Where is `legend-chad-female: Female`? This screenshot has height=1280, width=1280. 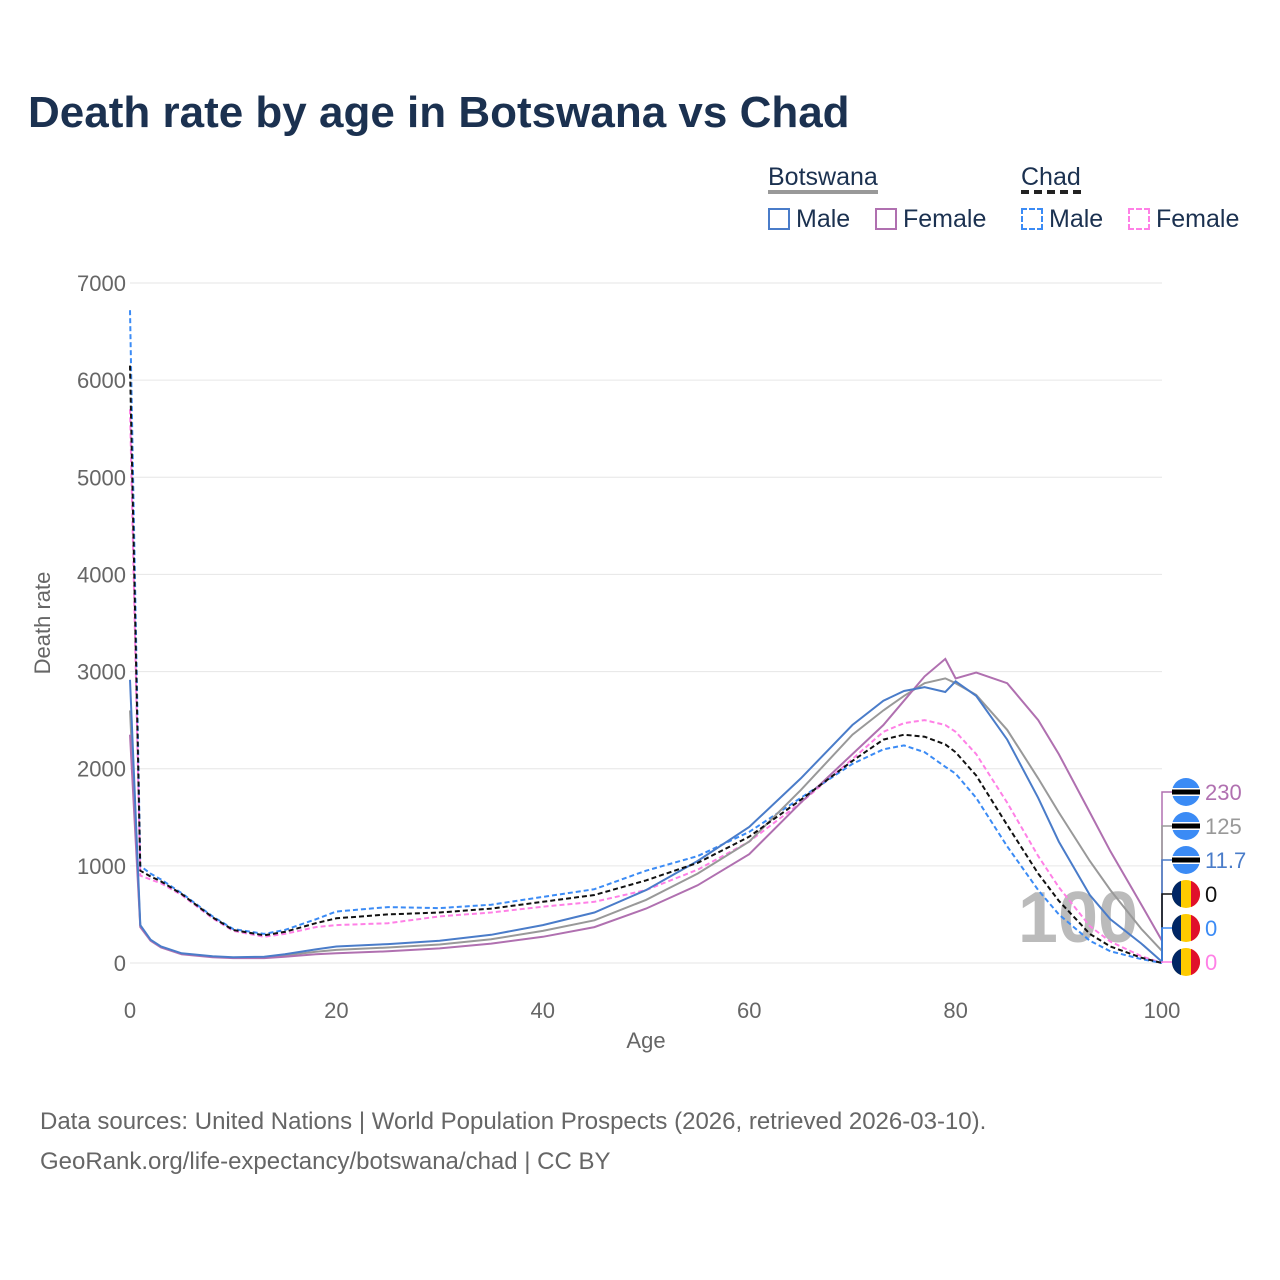 legend-chad-female: Female is located at coordinates (1183, 219).